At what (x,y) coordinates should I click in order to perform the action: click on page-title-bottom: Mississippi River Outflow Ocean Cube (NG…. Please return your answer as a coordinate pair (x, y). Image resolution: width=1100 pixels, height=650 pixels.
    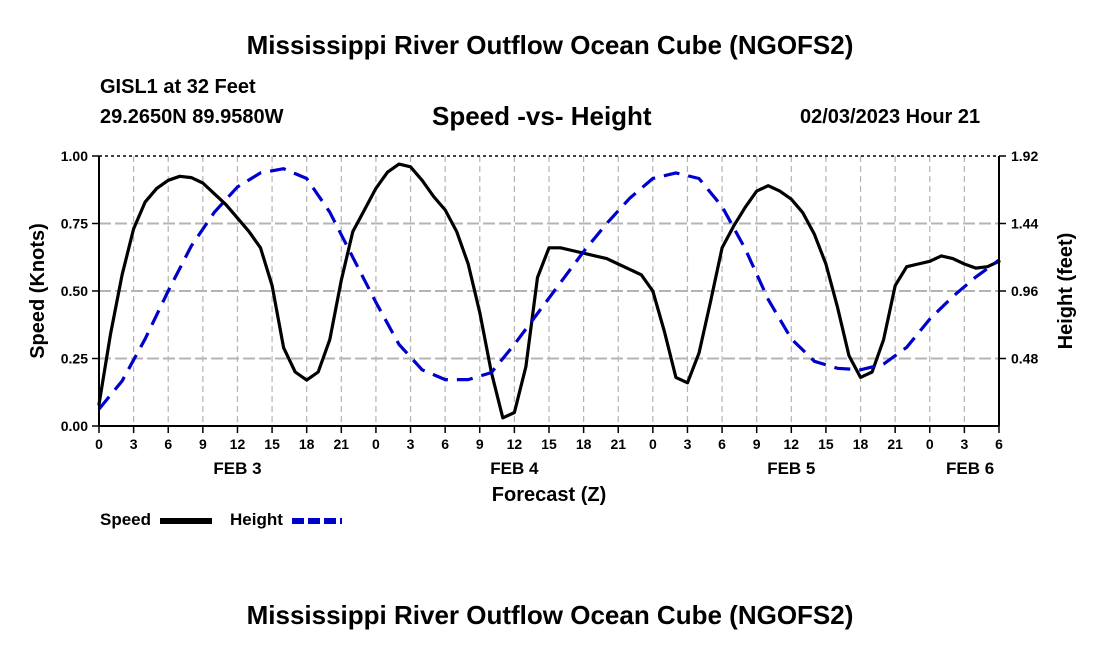
    Looking at the image, I should click on (550, 615).